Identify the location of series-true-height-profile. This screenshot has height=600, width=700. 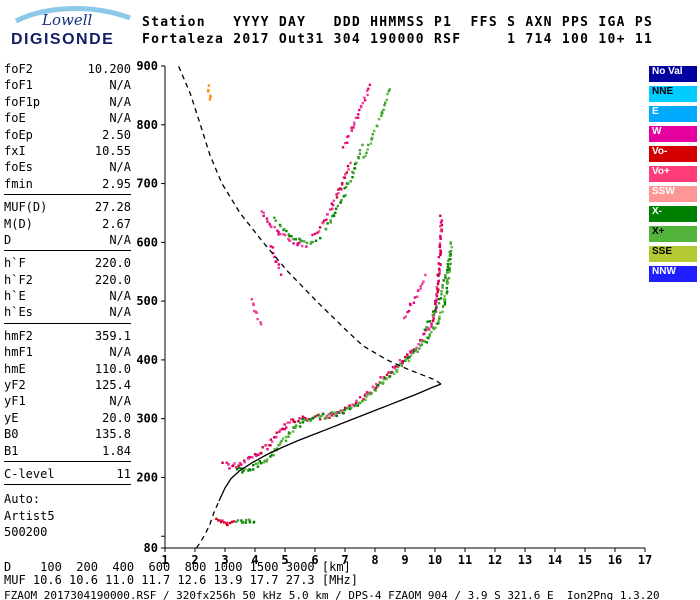
(330, 442).